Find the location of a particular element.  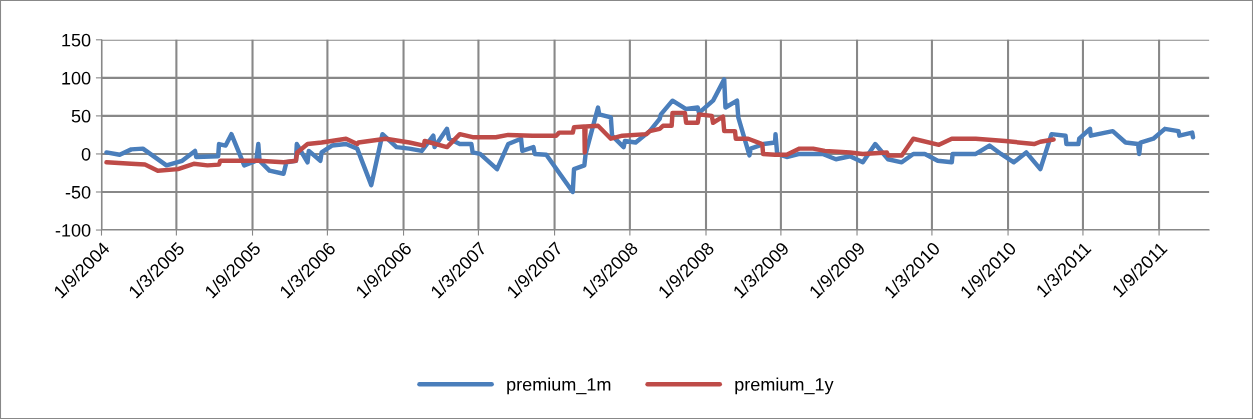

y-tick-label: 0 is located at coordinates (86, 154).